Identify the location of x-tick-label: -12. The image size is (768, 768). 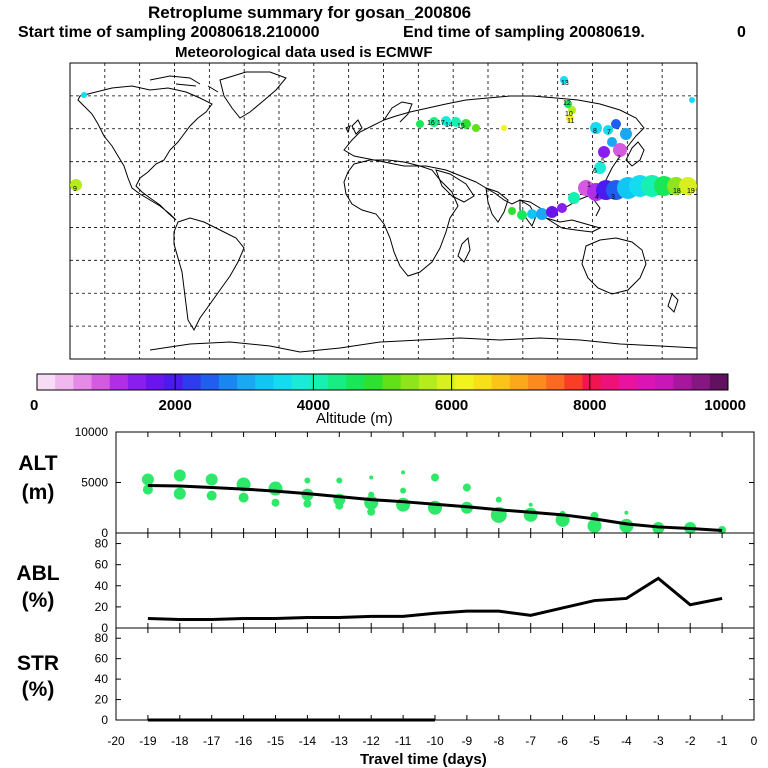
(372, 741).